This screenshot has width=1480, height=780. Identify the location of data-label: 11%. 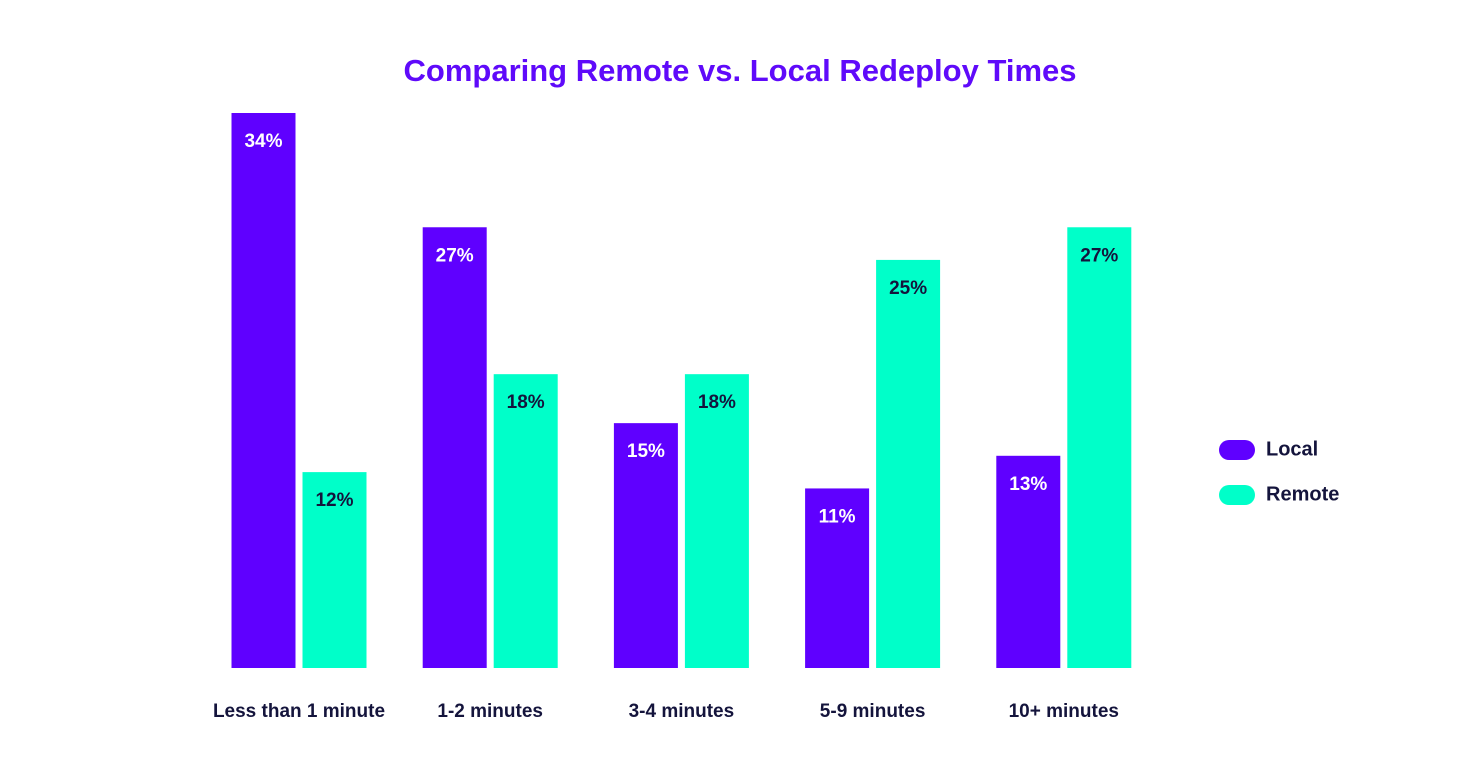
(837, 516).